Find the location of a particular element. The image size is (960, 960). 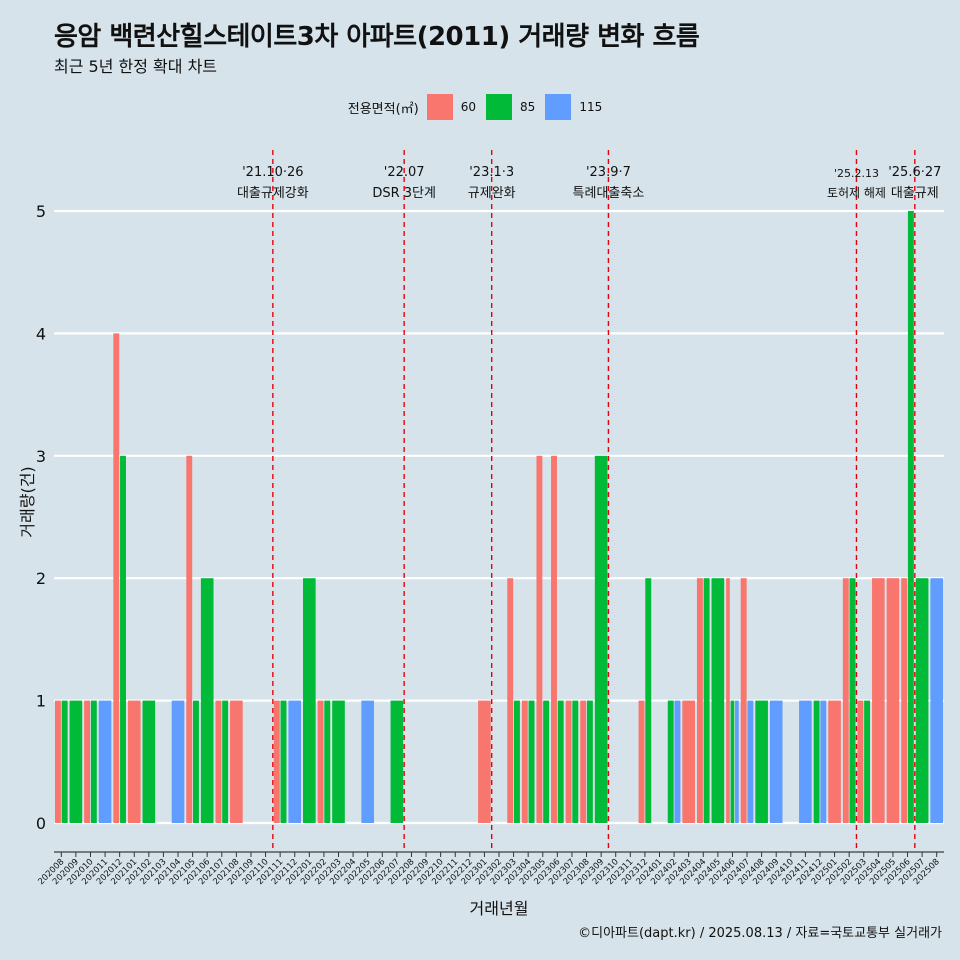

event-name-label: 규제완화 is located at coordinates (492, 193).